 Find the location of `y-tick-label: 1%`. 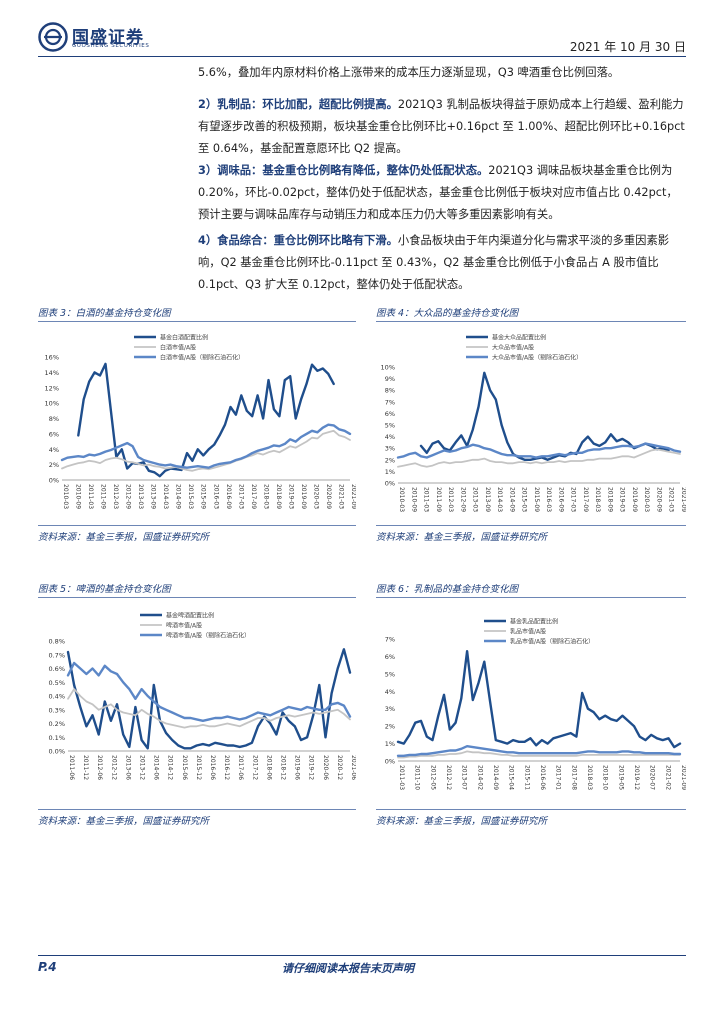

y-tick-label: 1% is located at coordinates (390, 472).